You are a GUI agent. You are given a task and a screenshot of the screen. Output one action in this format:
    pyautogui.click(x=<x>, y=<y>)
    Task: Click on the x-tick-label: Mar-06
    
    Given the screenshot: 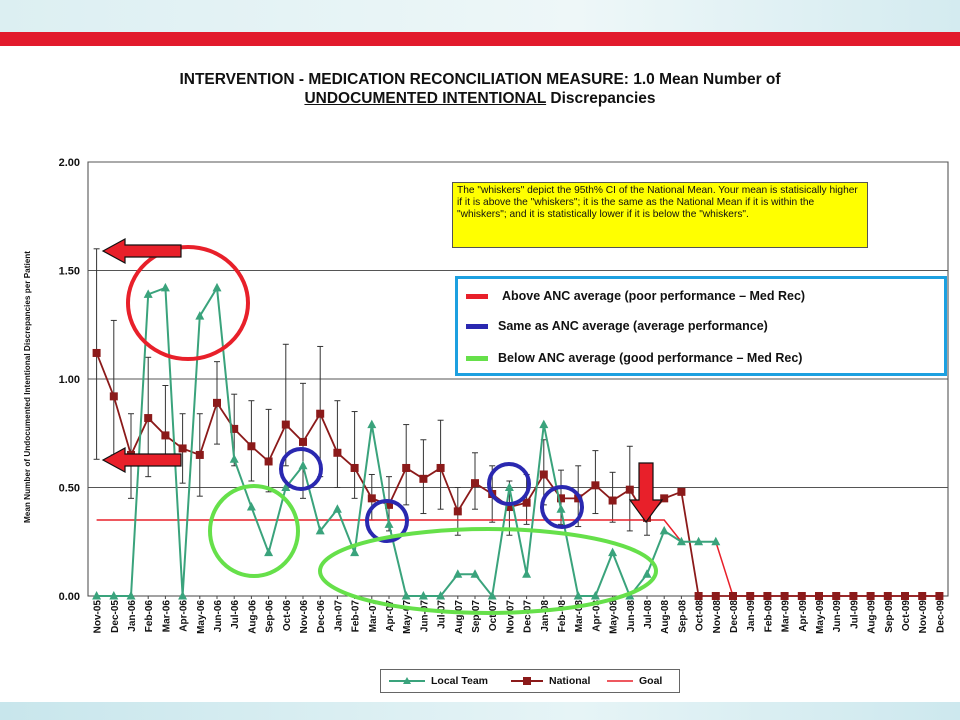 What is the action you would take?
    pyautogui.click(x=166, y=616)
    